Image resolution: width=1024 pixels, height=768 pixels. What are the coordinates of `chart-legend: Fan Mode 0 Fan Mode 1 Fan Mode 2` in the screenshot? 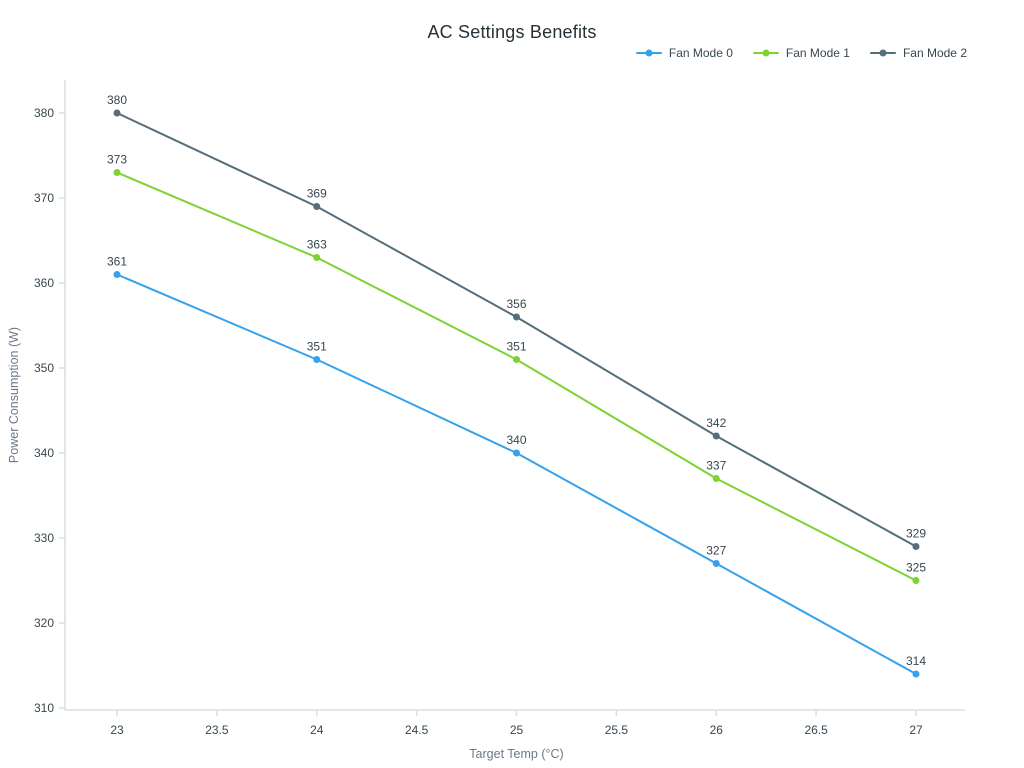 It's located at (801, 53).